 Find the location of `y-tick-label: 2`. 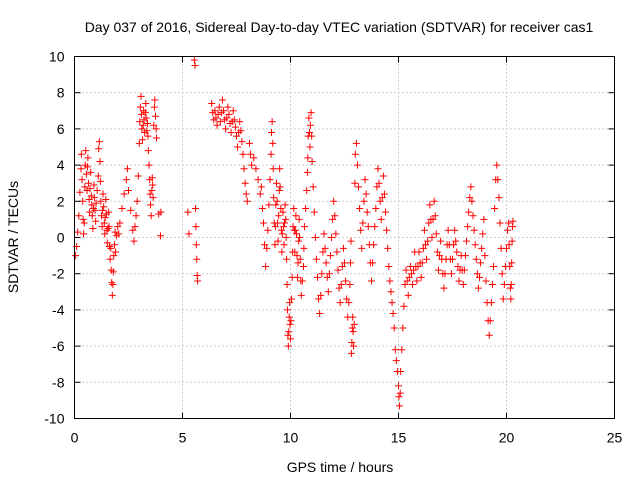

y-tick-label: 2 is located at coordinates (61, 201).